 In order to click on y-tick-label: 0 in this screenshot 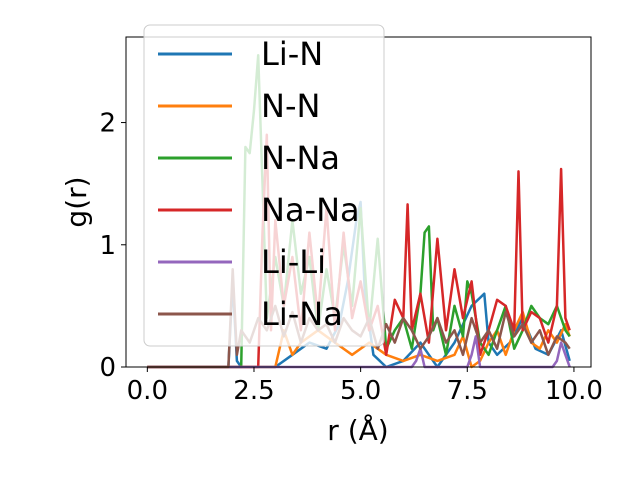, I will do `click(107, 368)`.